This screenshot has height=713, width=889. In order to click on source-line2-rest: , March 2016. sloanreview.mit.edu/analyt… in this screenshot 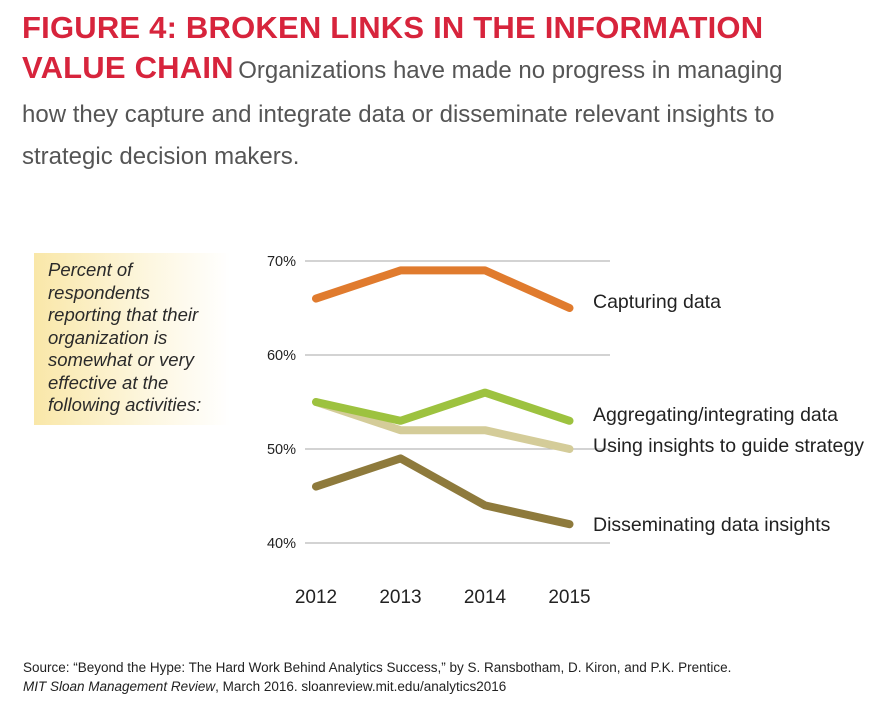, I will do `click(361, 686)`.